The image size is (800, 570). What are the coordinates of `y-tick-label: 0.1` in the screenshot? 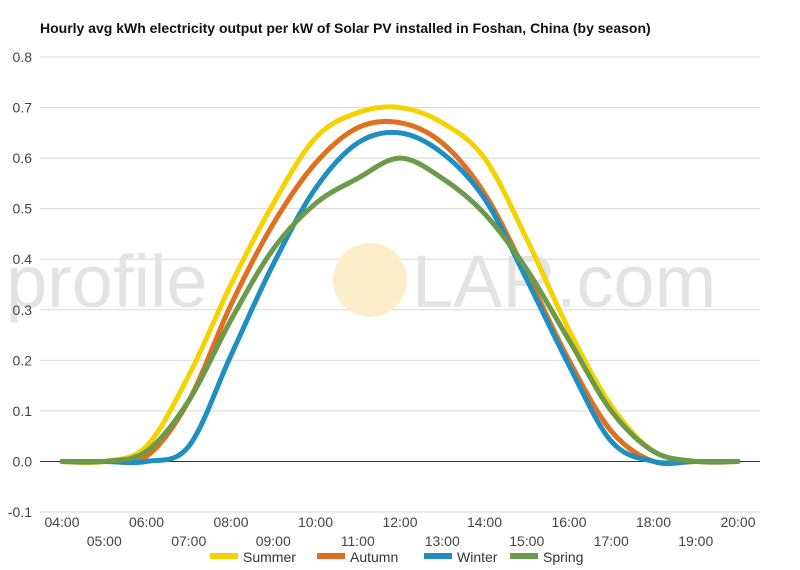 It's located at (23, 411).